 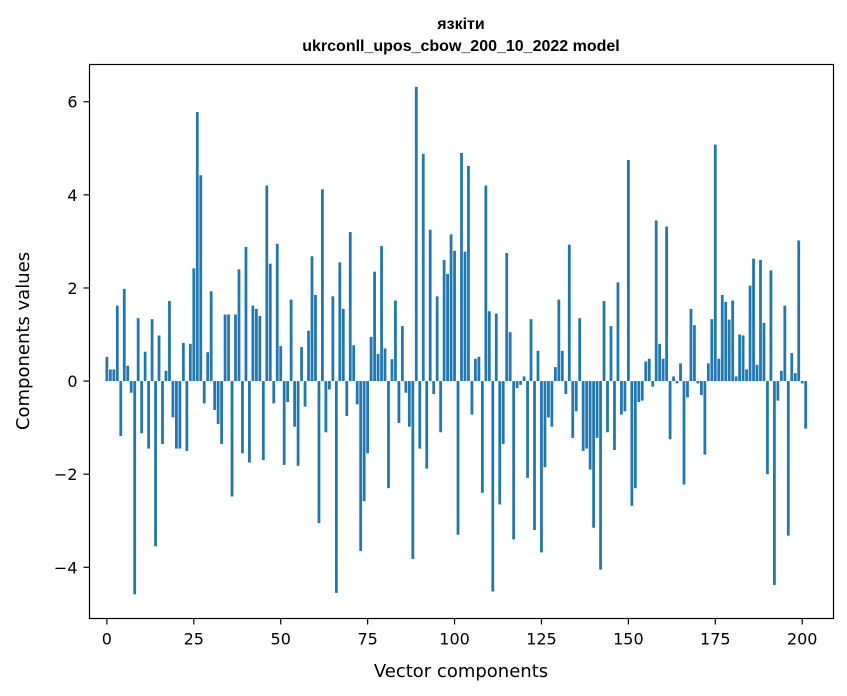 I want to click on x-axis: 0 25 50 75 100 125 150 175 200, so click(x=460, y=633).